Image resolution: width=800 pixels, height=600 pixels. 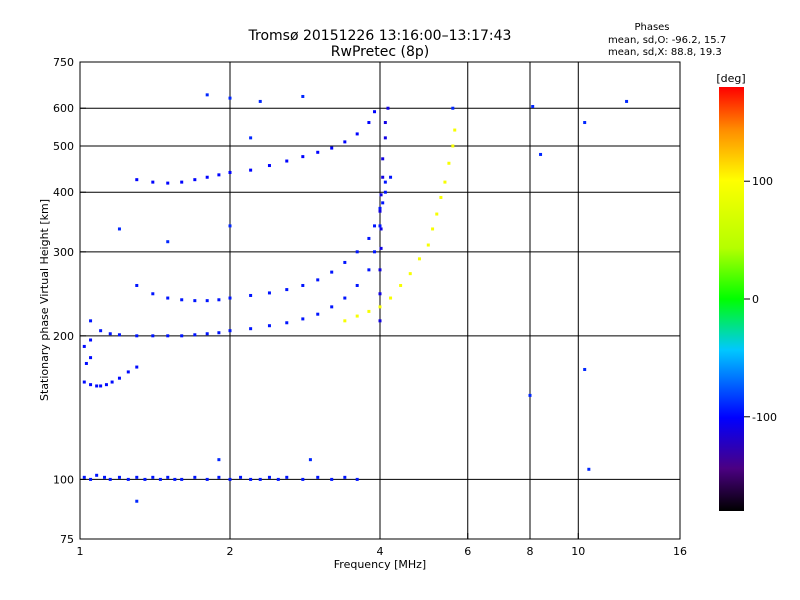 I want to click on stats-heading: Phases, so click(x=651, y=27).